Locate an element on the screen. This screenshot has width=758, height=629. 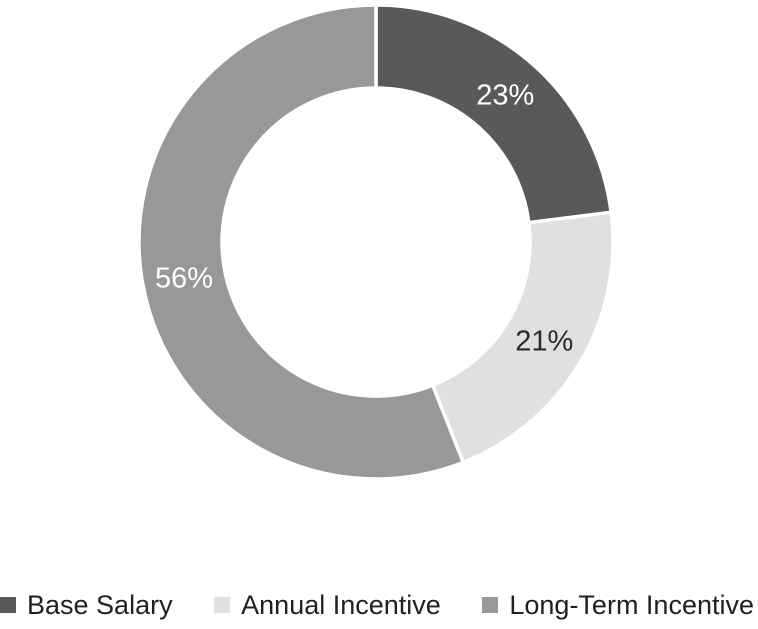
legend-item-base-salary: Base Salary is located at coordinates (86, 604).